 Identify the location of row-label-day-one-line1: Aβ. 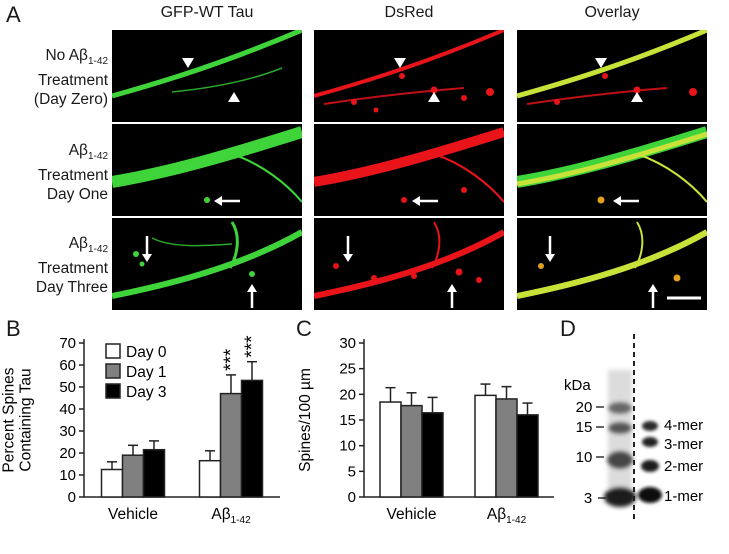
(78, 150).